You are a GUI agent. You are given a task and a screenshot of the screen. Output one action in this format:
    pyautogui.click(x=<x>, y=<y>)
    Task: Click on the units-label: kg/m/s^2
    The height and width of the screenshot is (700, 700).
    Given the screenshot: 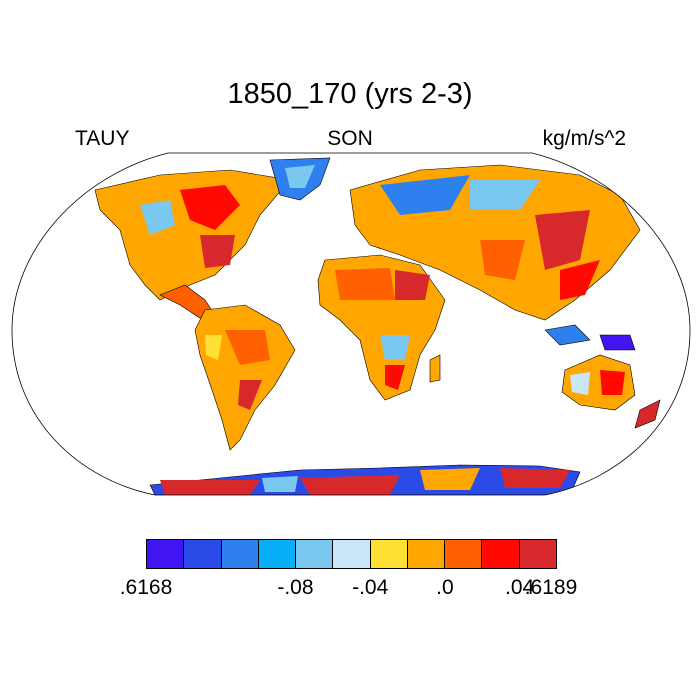 What is the action you would take?
    pyautogui.click(x=584, y=138)
    